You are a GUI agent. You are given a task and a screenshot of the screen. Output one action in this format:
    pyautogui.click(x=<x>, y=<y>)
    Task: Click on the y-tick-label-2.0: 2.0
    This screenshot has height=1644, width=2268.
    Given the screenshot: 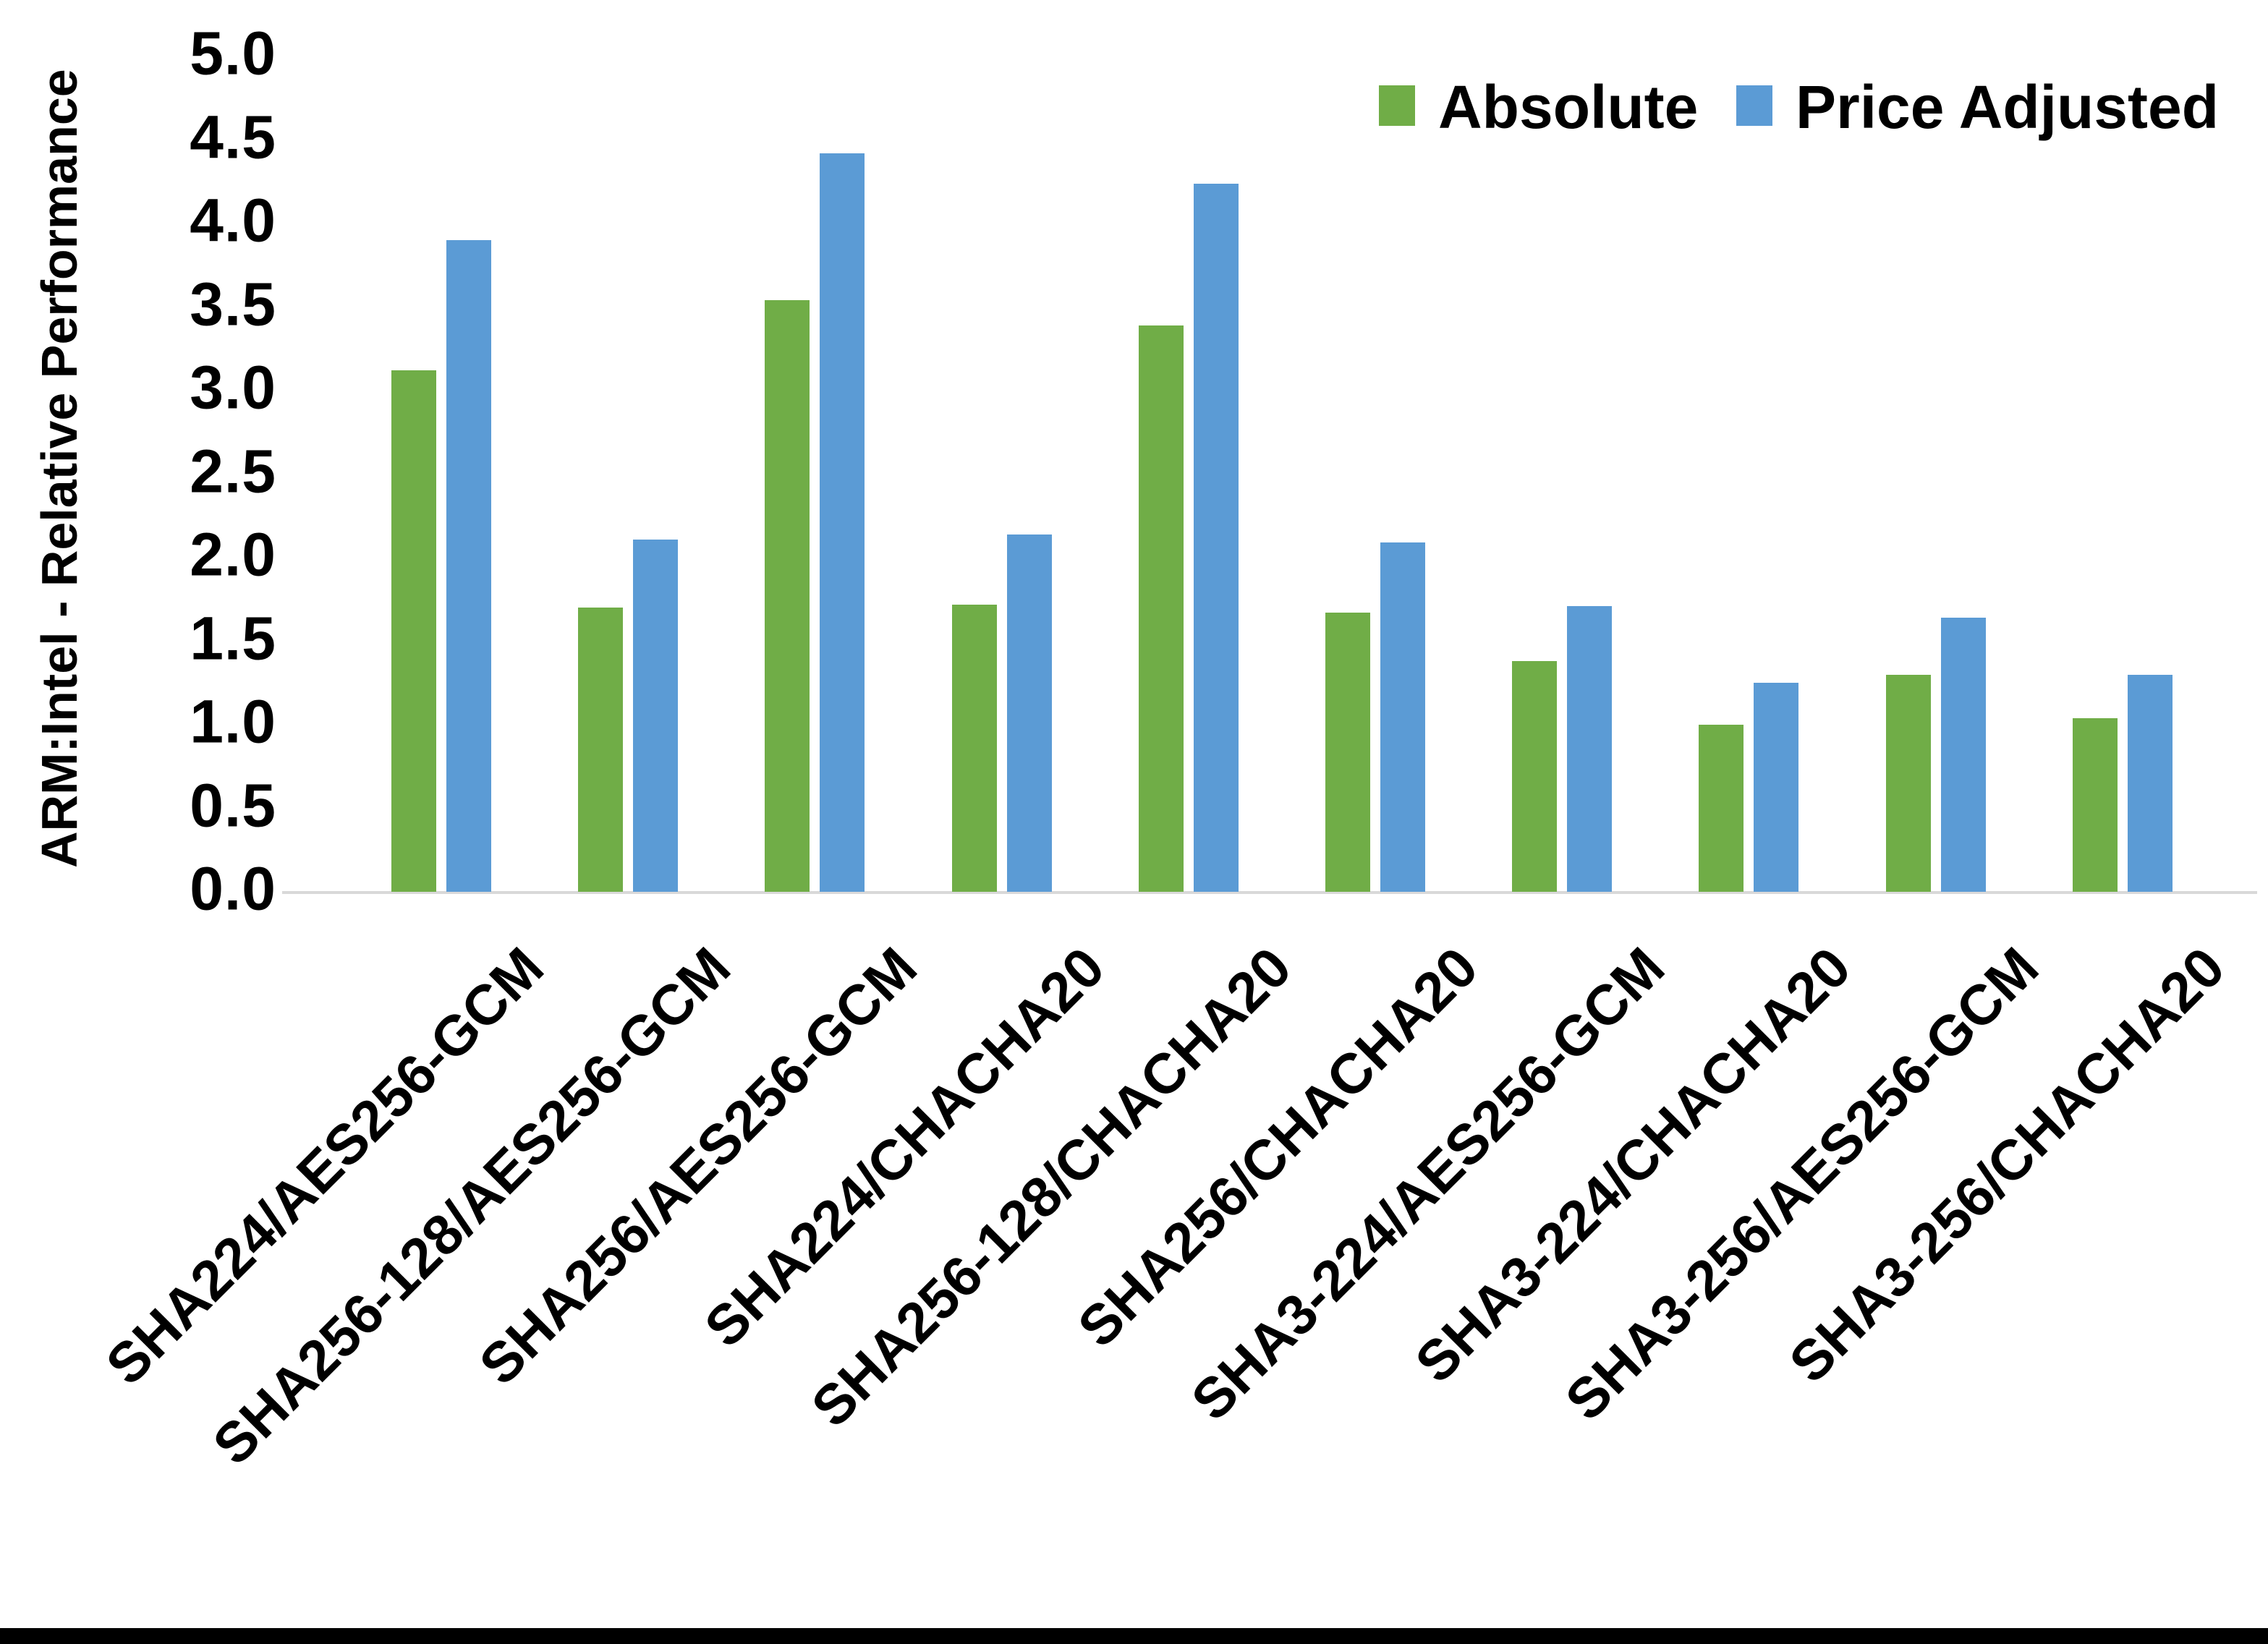 What is the action you would take?
    pyautogui.click(x=233, y=554)
    